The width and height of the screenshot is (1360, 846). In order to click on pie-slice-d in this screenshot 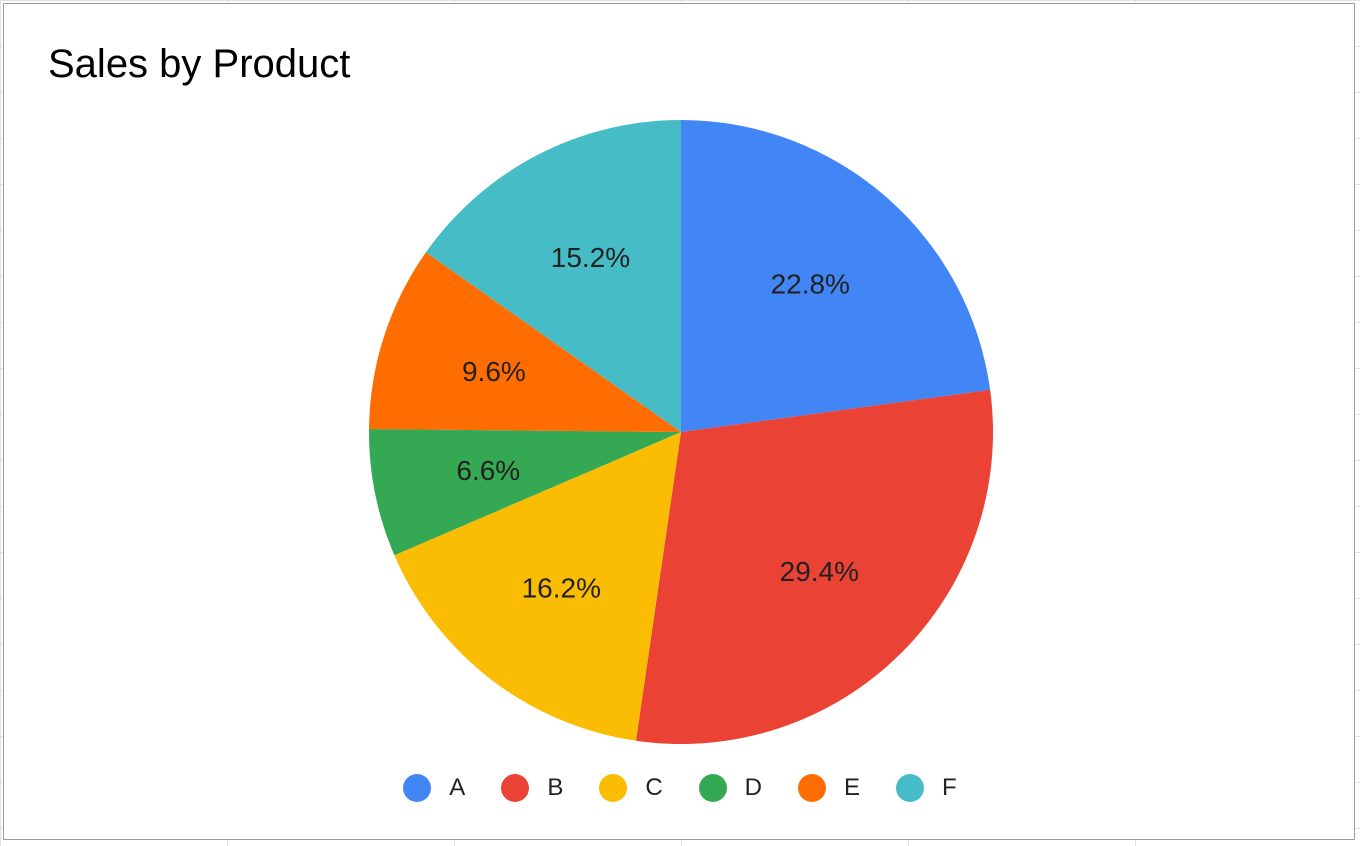, I will do `click(525, 492)`.